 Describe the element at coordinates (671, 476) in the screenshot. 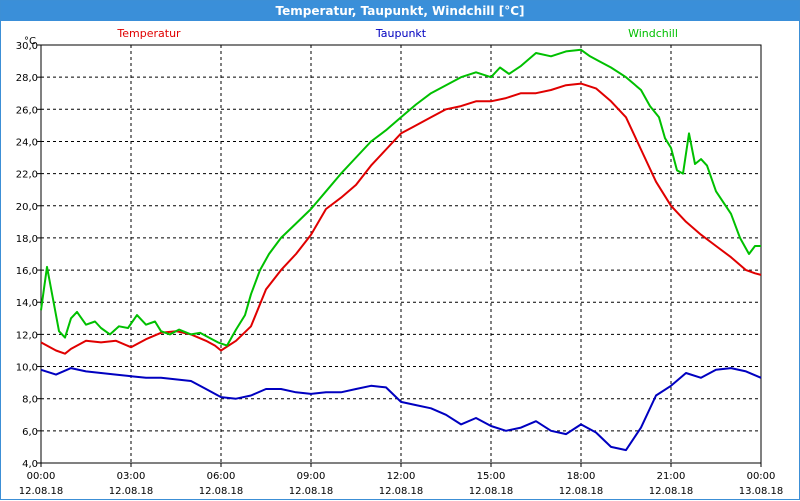

I see `x-tick-time: 21:00` at that location.